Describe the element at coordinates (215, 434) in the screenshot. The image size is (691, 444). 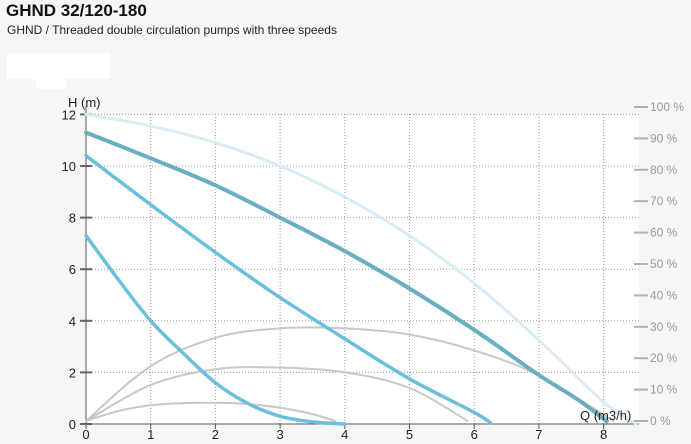
I see `x-tick-label: 2` at that location.